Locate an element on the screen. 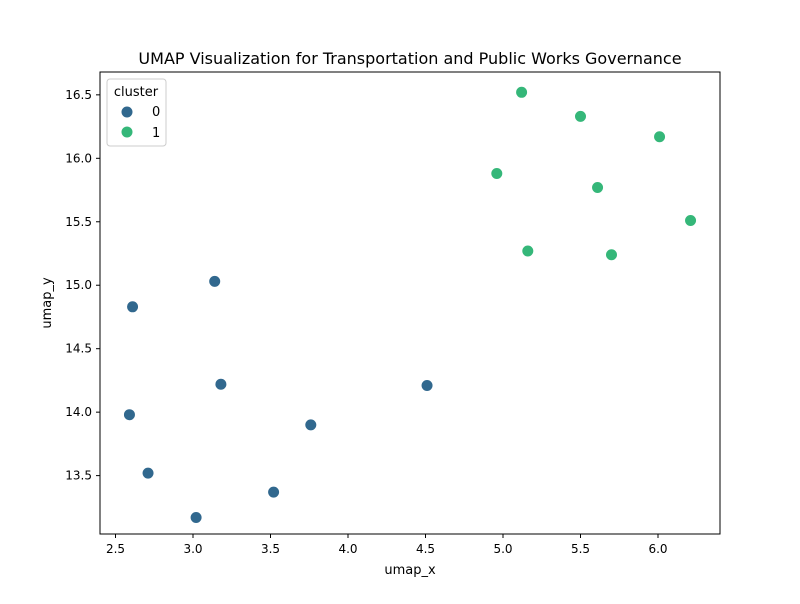 The width and height of the screenshot is (800, 604). x-axis-ticks: 2.5 3.0 3.5 4.0 4.5 5.0 5.5 6.0 is located at coordinates (387, 545).